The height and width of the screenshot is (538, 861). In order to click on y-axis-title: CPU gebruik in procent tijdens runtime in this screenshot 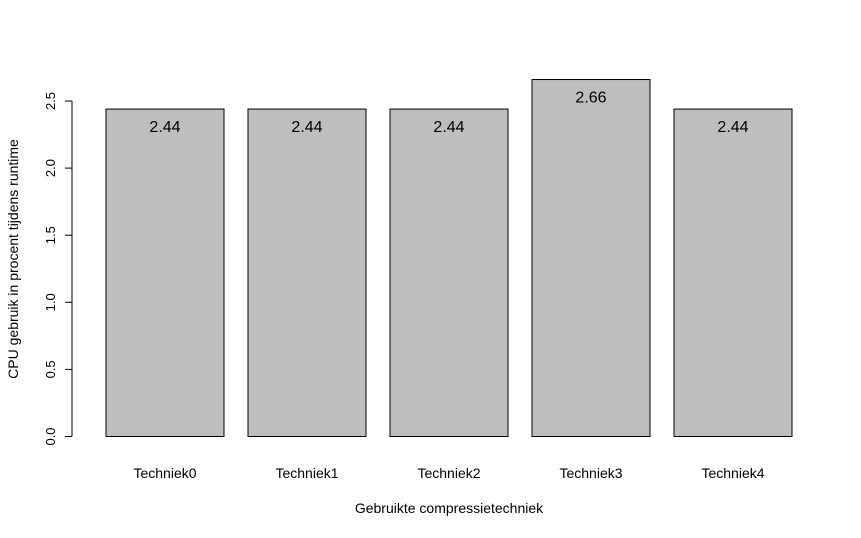, I will do `click(13, 259)`.